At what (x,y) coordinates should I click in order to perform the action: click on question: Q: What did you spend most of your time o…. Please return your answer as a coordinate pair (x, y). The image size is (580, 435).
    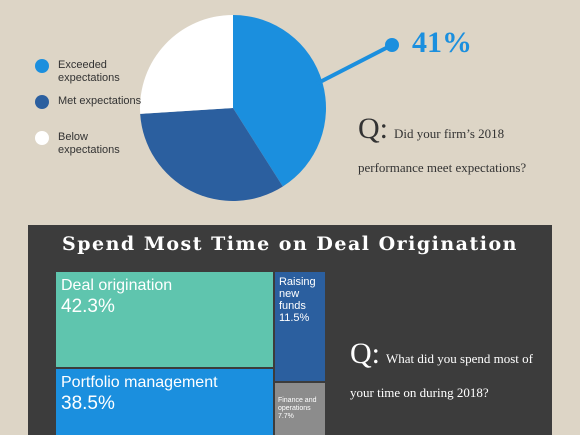
    Looking at the image, I should click on (445, 373).